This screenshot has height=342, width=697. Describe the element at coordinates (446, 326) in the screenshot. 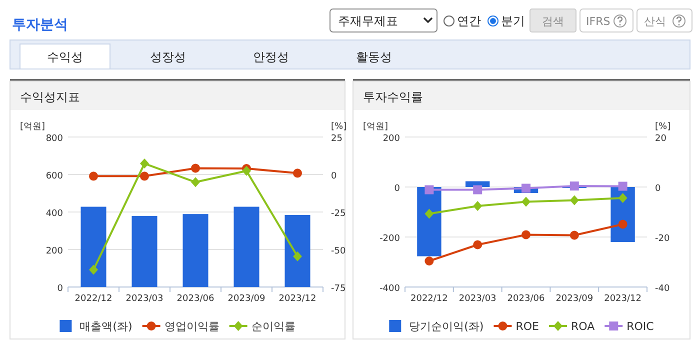

I see `legend-label: 당기순이익(좌)` at that location.